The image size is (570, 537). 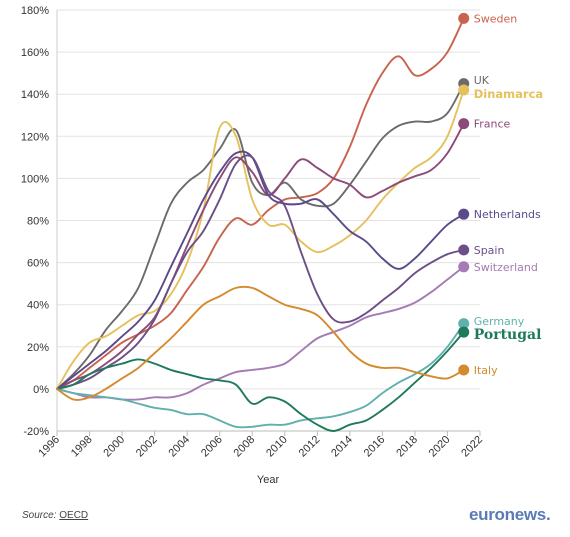 What do you see at coordinates (407, 447) in the screenshot?
I see `x-tick-label: 2018` at bounding box center [407, 447].